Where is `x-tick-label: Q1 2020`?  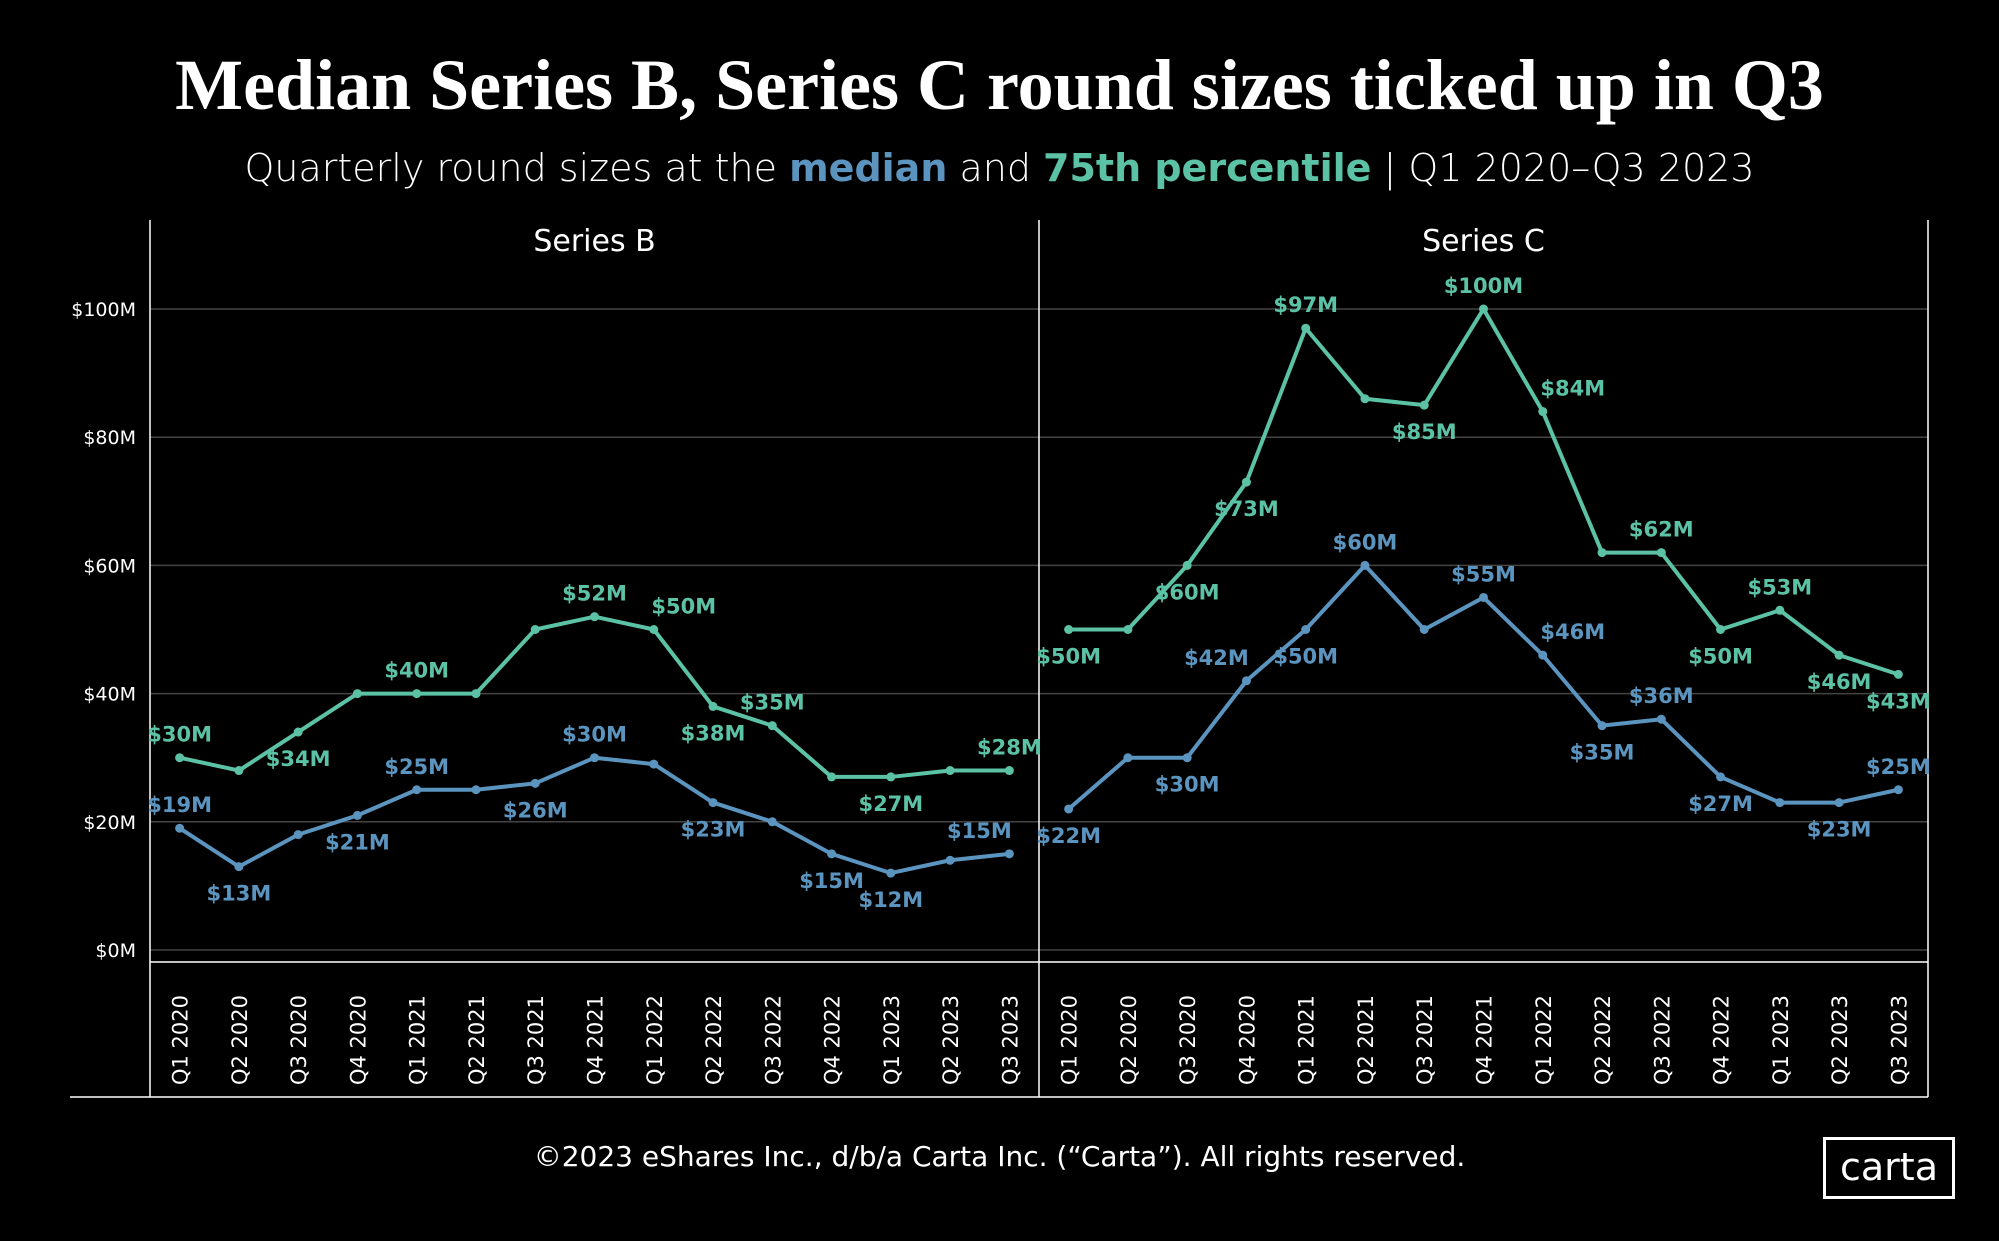 x-tick-label: Q1 2020 is located at coordinates (1070, 1040).